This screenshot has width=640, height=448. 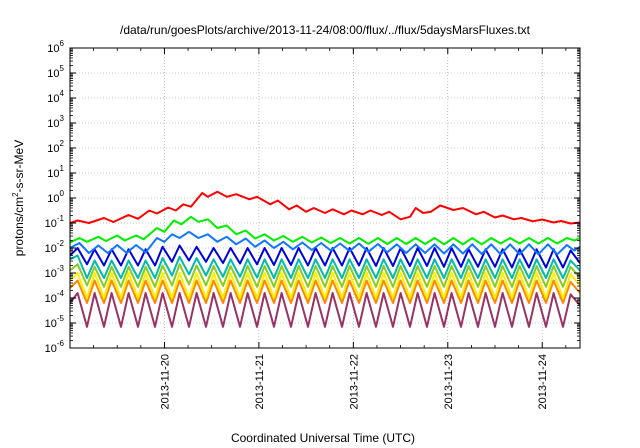 I want to click on y-tick-label: 10⁴, so click(x=55, y=97).